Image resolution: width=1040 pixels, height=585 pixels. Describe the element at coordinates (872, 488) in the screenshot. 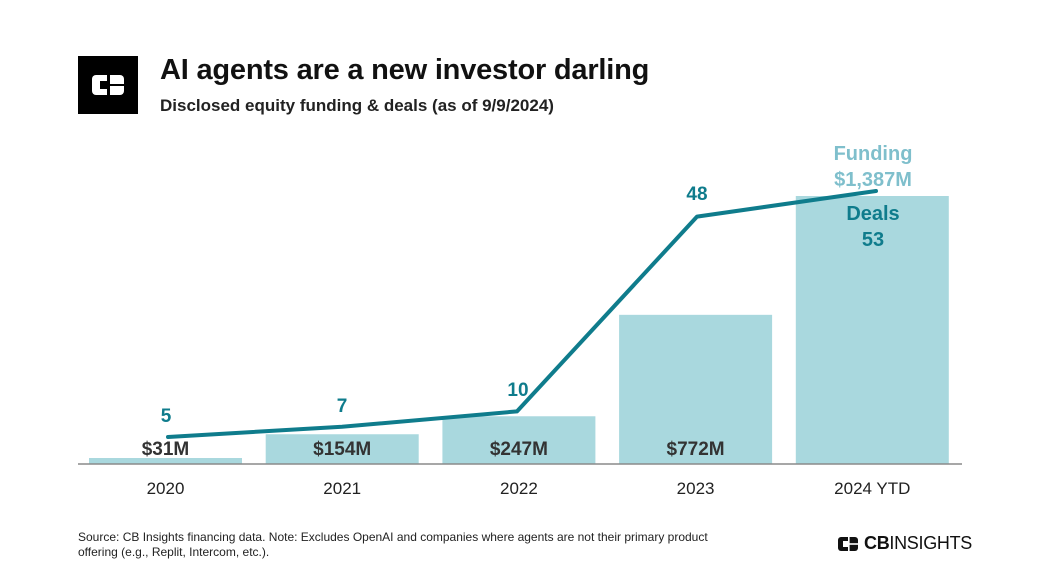

I see `x-tick-label-4: 2024 YTD` at that location.